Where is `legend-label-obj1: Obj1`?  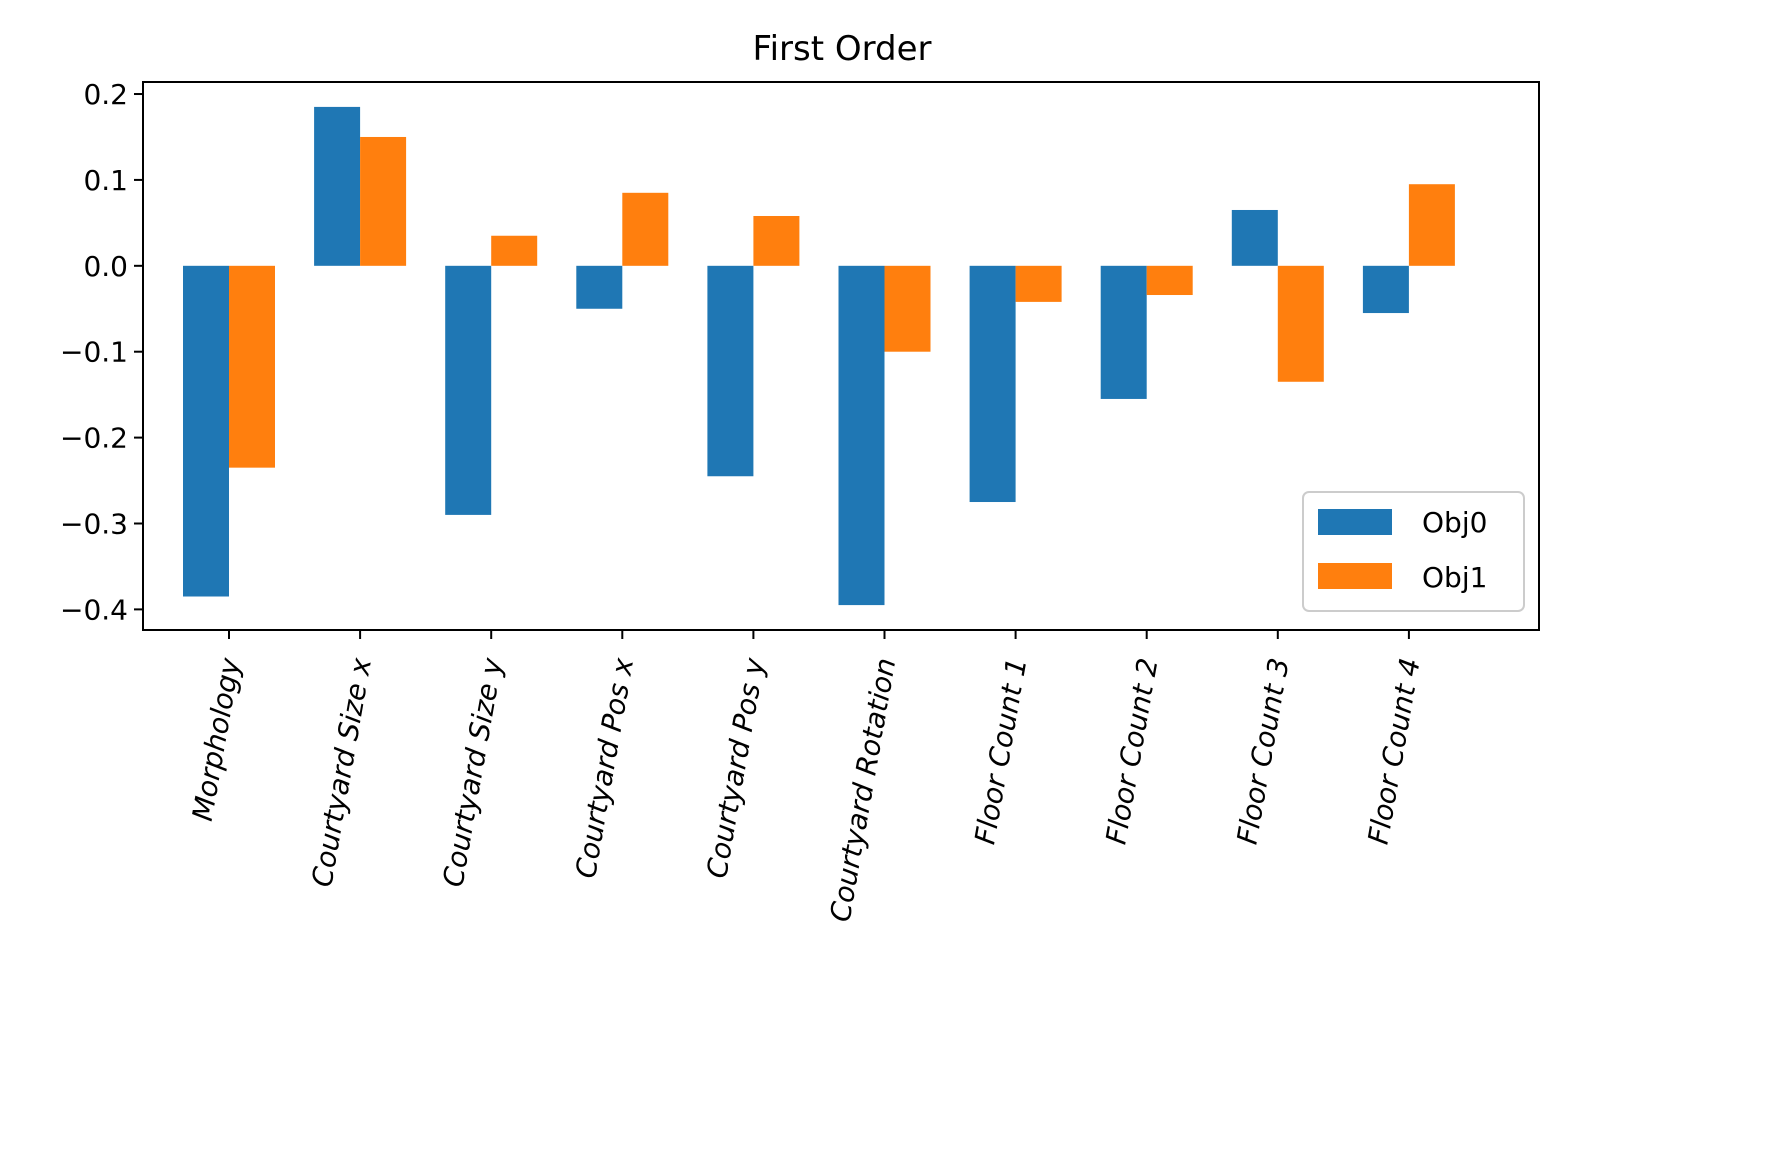 legend-label-obj1: Obj1 is located at coordinates (1454, 577).